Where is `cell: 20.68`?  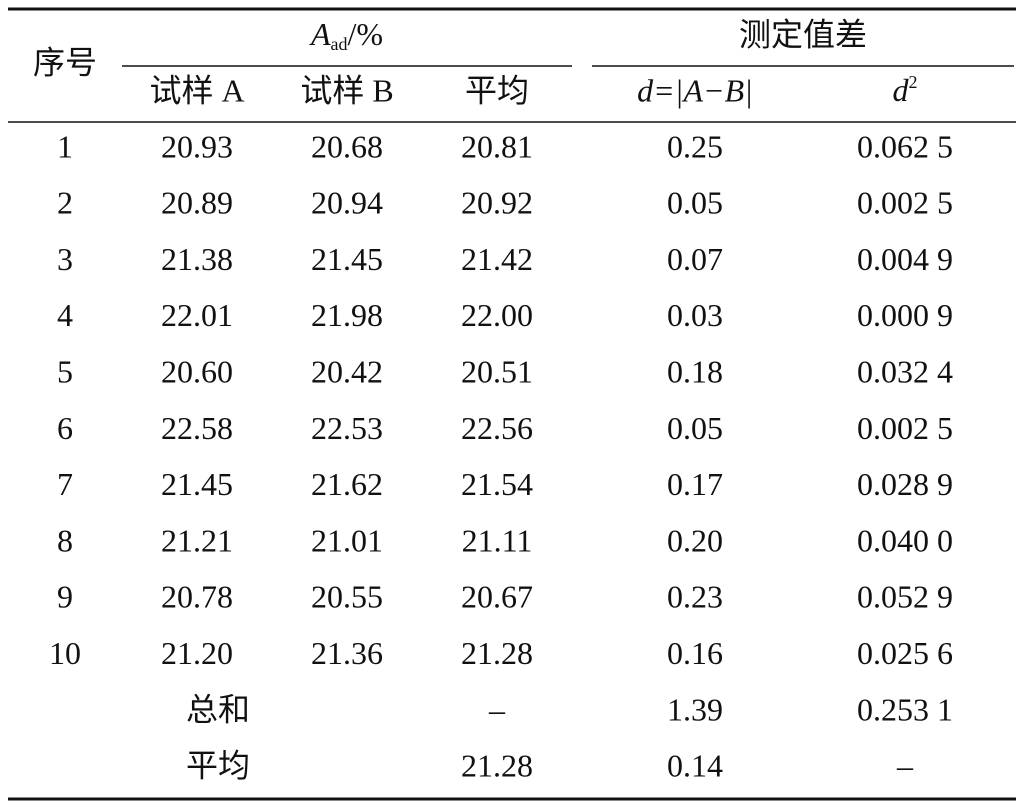 cell: 20.68 is located at coordinates (347, 146).